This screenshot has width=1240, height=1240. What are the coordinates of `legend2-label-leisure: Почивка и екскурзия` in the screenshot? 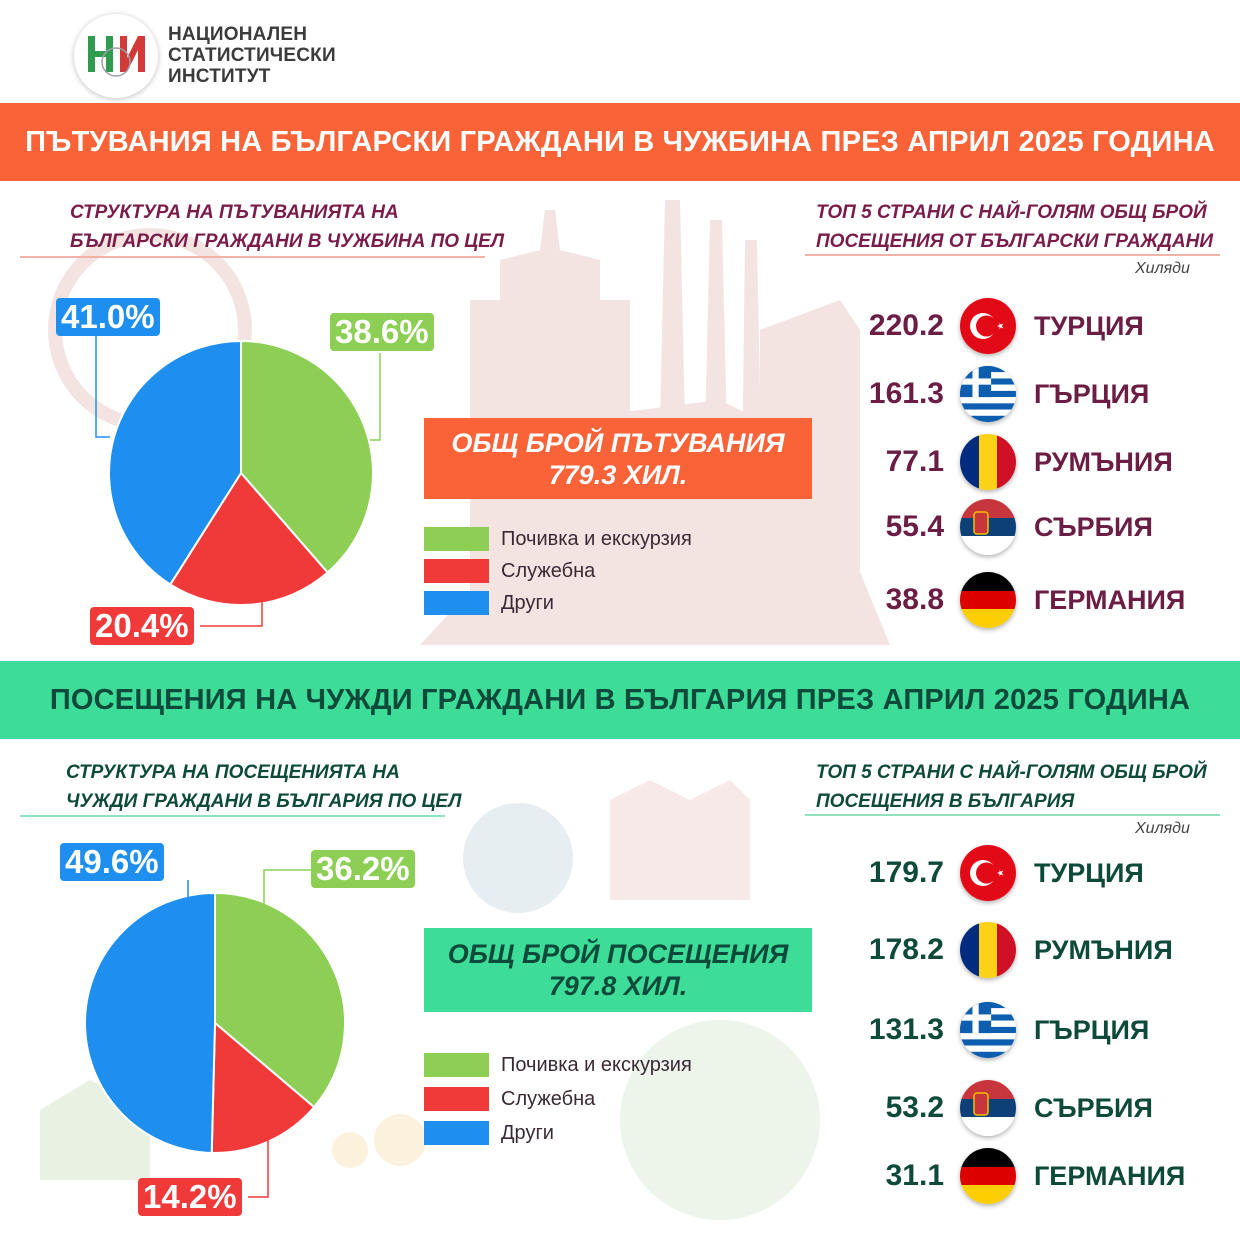 It's located at (596, 1064).